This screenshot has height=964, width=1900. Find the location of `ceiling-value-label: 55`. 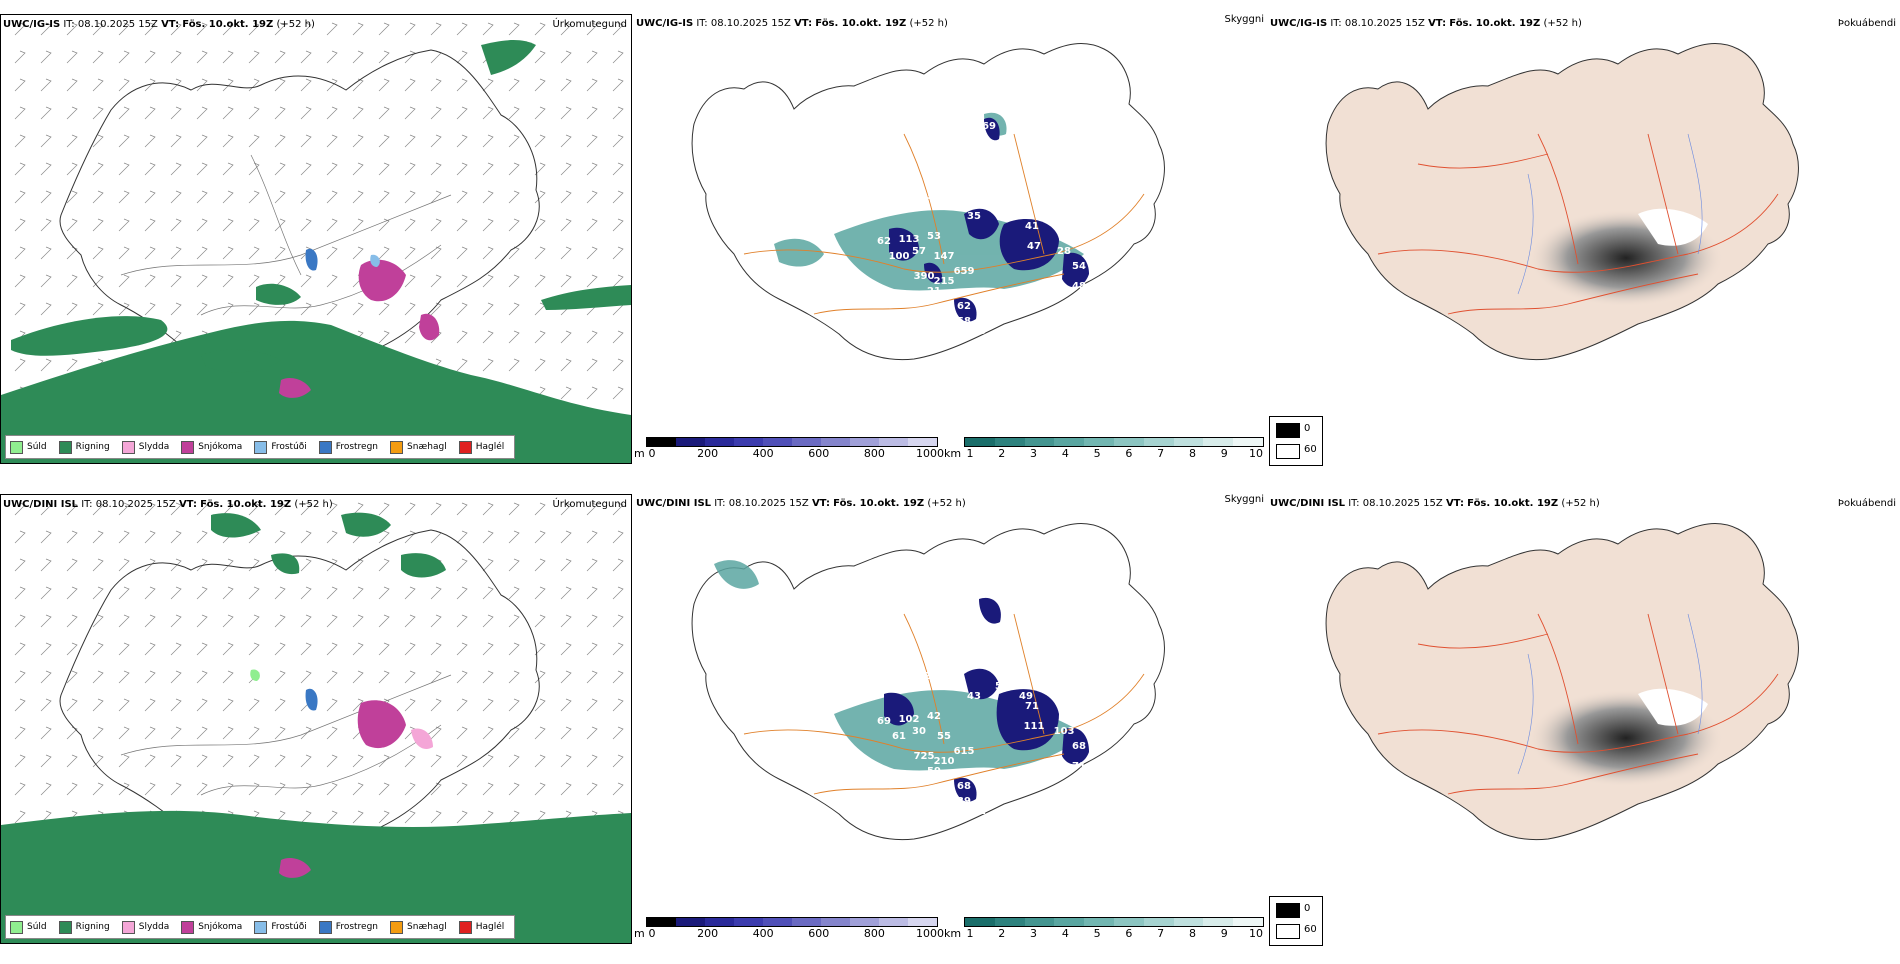

ceiling-value-label: 55 is located at coordinates (944, 736).